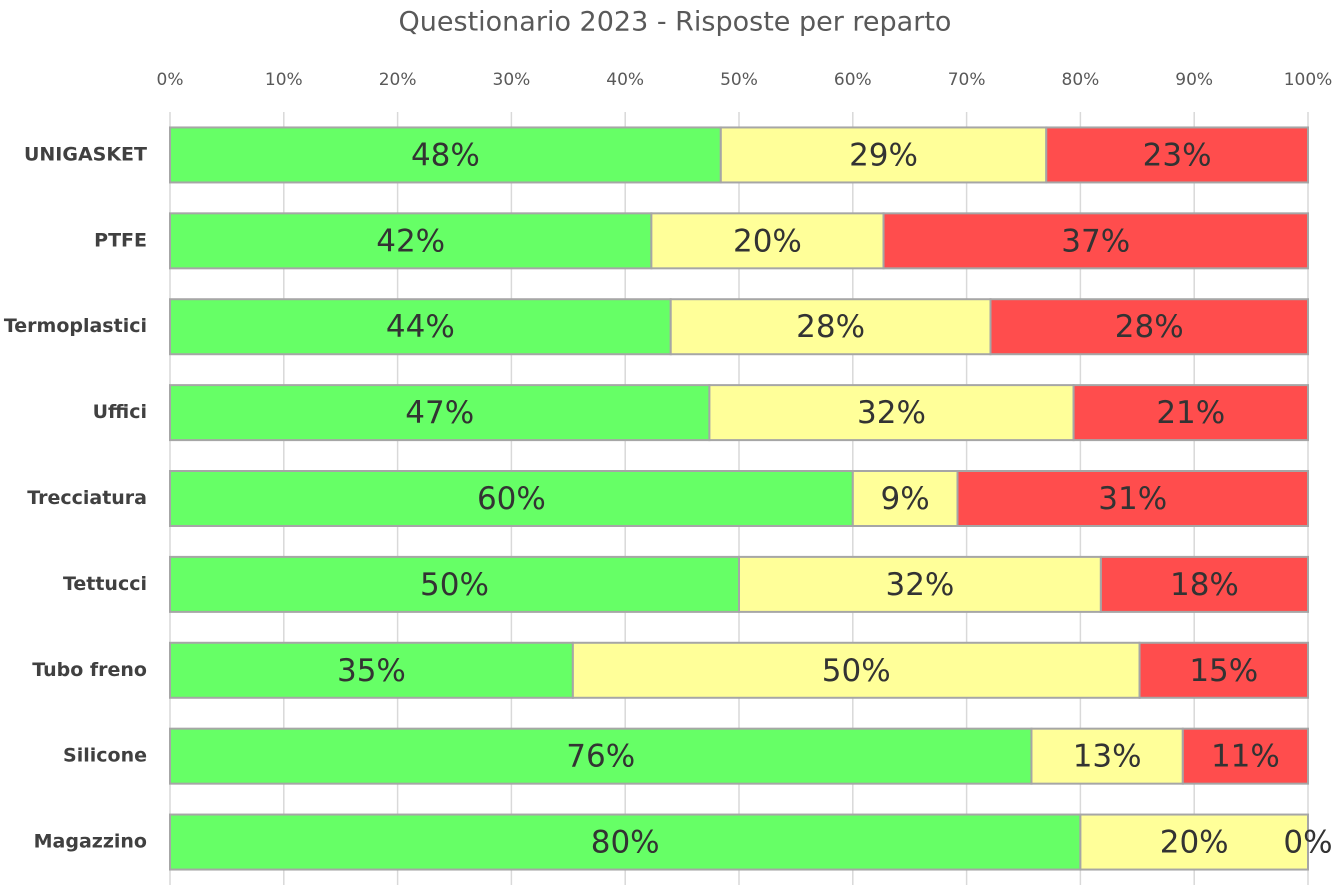 The height and width of the screenshot is (885, 1336). I want to click on data-label: 23%, so click(1177, 155).